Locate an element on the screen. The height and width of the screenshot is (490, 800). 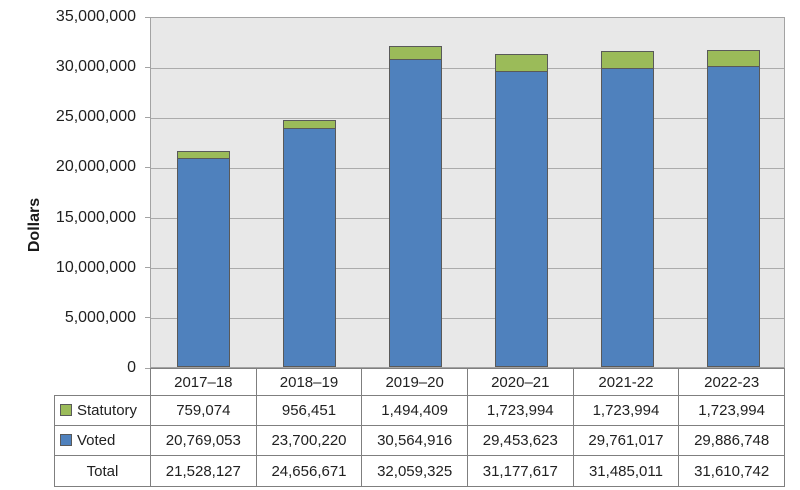
year-cell: 2017–18 is located at coordinates (203, 382).